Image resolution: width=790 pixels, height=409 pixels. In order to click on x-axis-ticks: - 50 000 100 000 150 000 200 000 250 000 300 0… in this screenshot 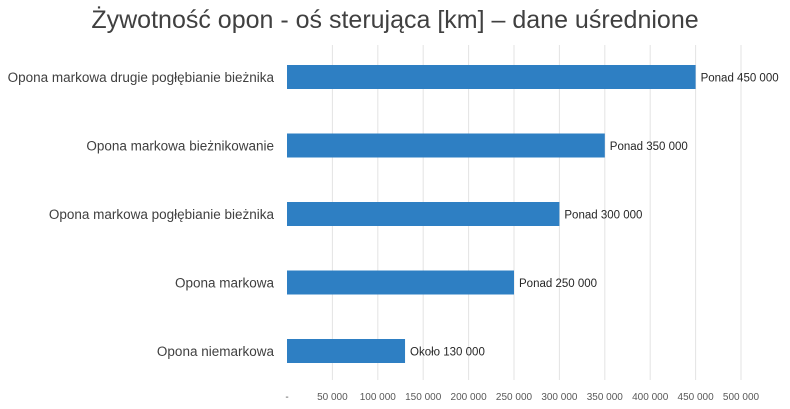, I will do `click(522, 397)`.